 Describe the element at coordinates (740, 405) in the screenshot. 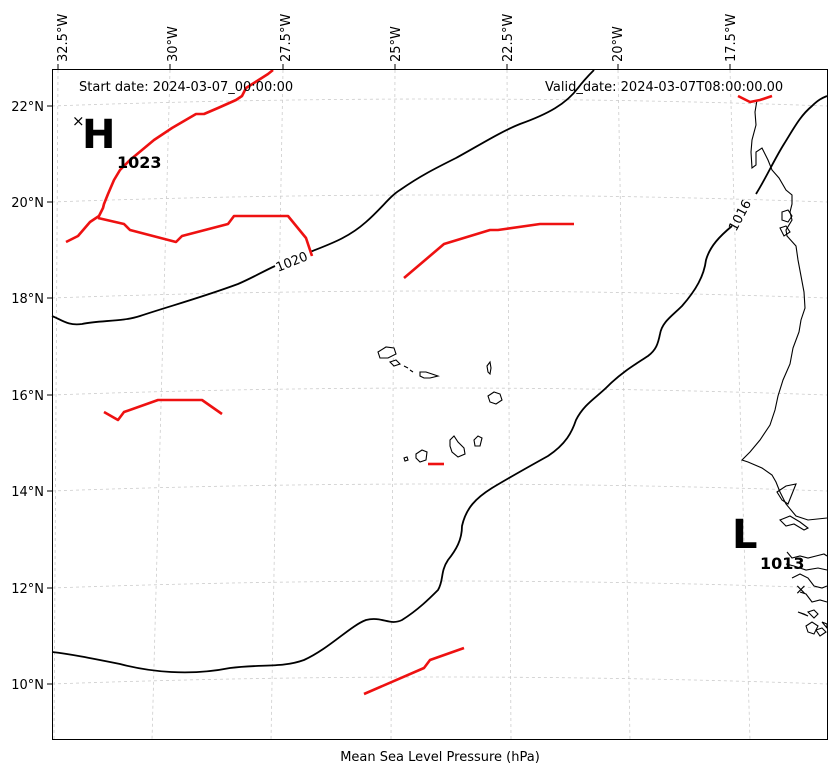

I see `meridian-17-5w` at that location.